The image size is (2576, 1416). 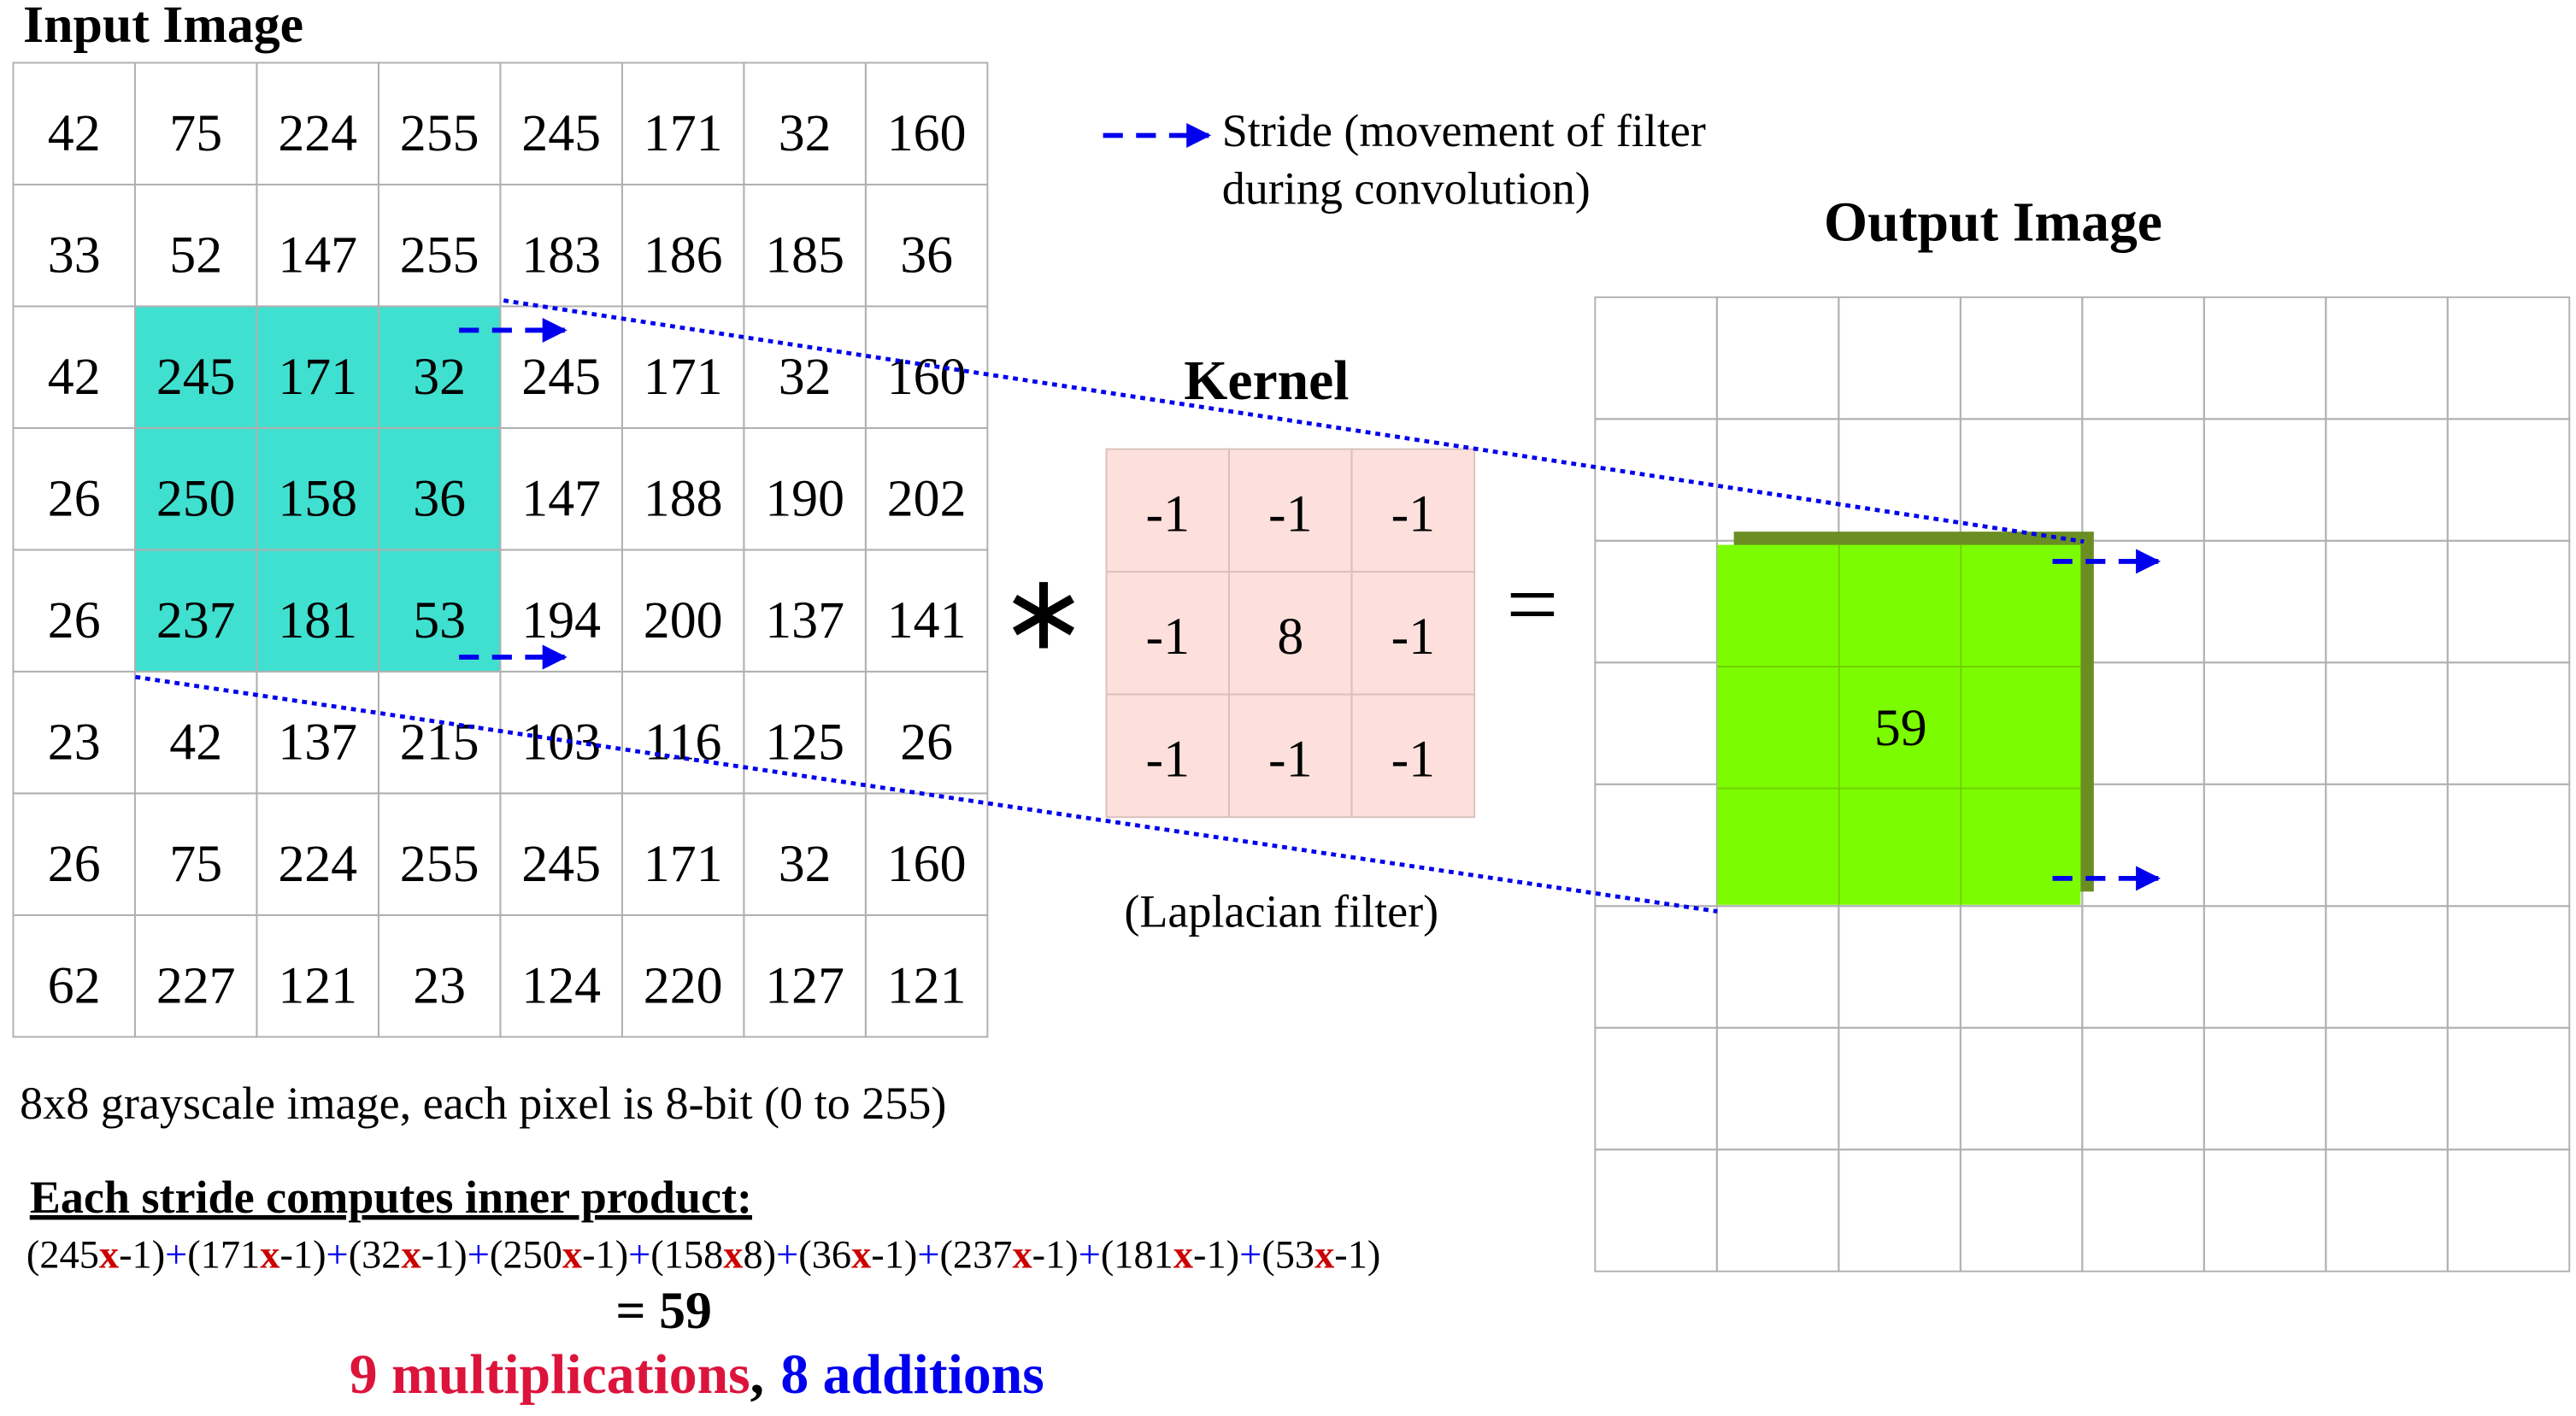 I want to click on kernel-title: Kernel, so click(x=1266, y=381).